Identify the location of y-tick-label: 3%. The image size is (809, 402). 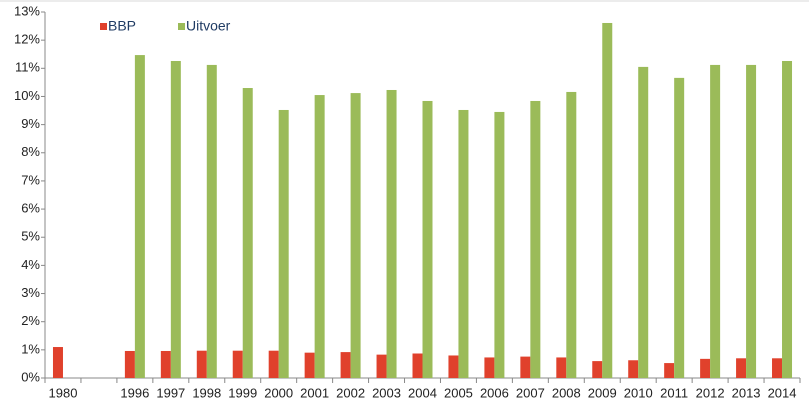
(30, 292).